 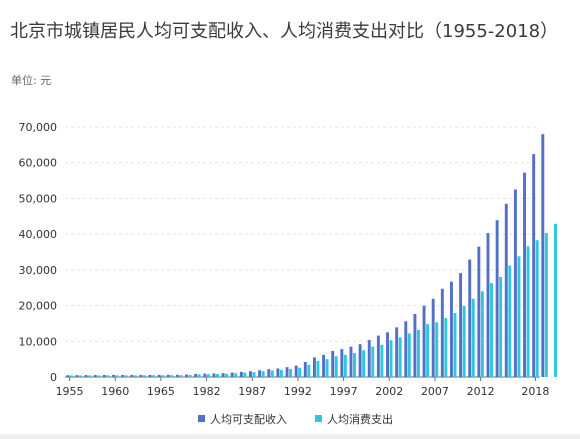 I want to click on legend-item-income: 人均可支配收入, so click(x=242, y=419).